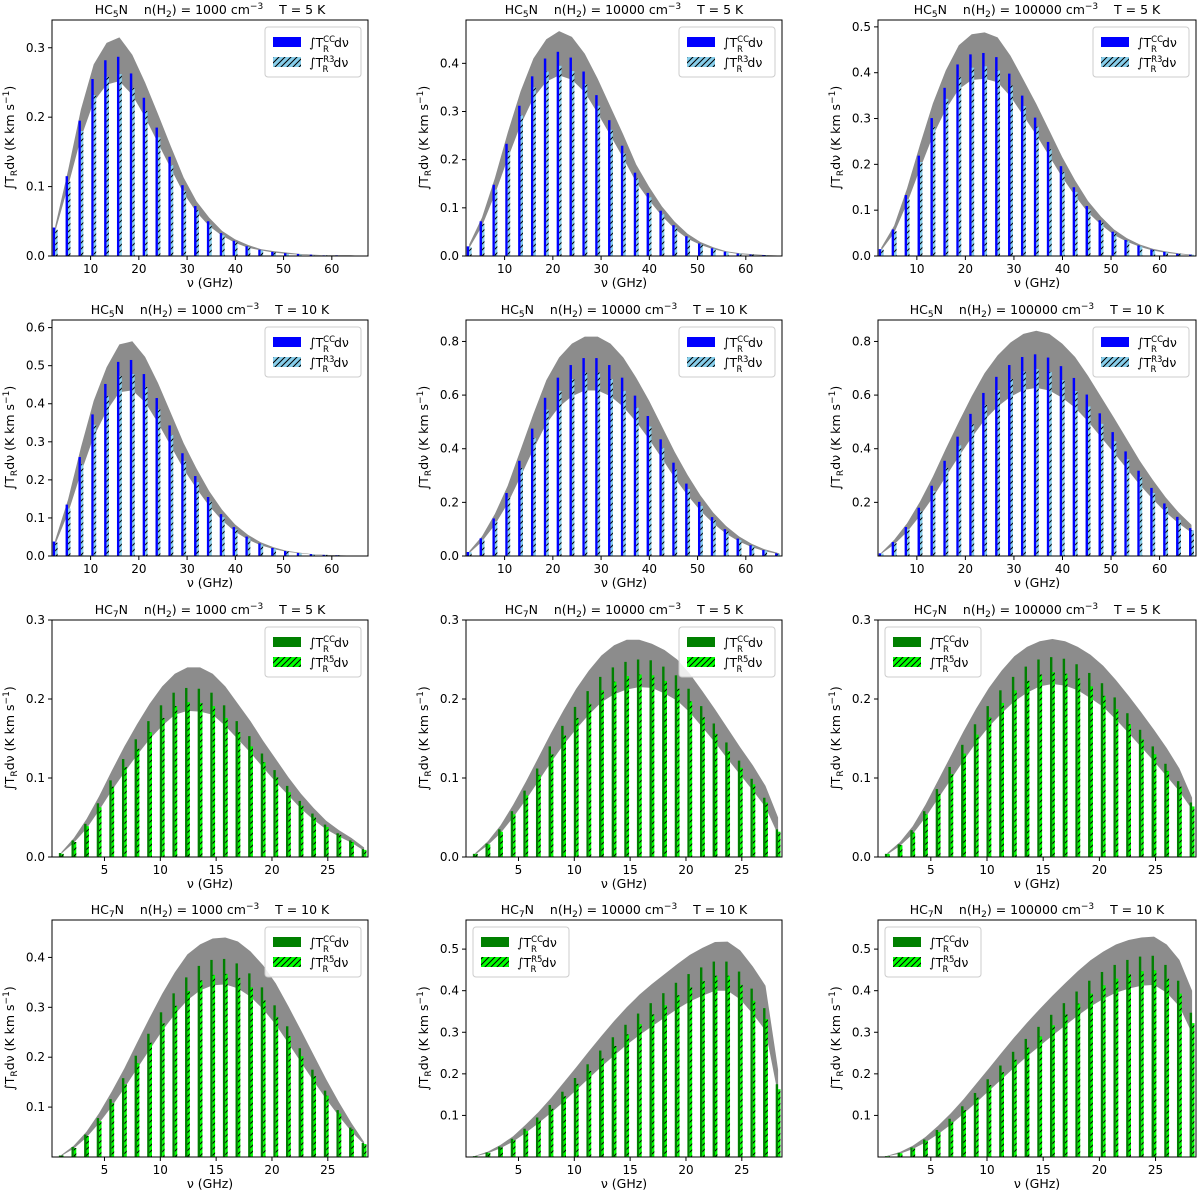 This screenshot has width=1200, height=1192. Describe the element at coordinates (449, 341) in the screenshot. I see `y-tick-label: 0.8` at that location.